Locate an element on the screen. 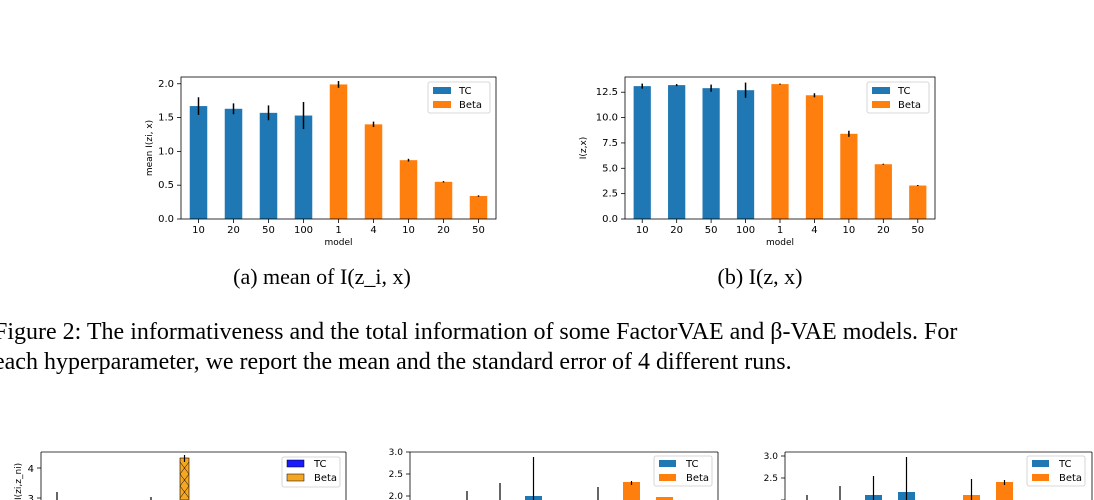  chart-b-ytick-label-0: 0.0 is located at coordinates (610, 219).